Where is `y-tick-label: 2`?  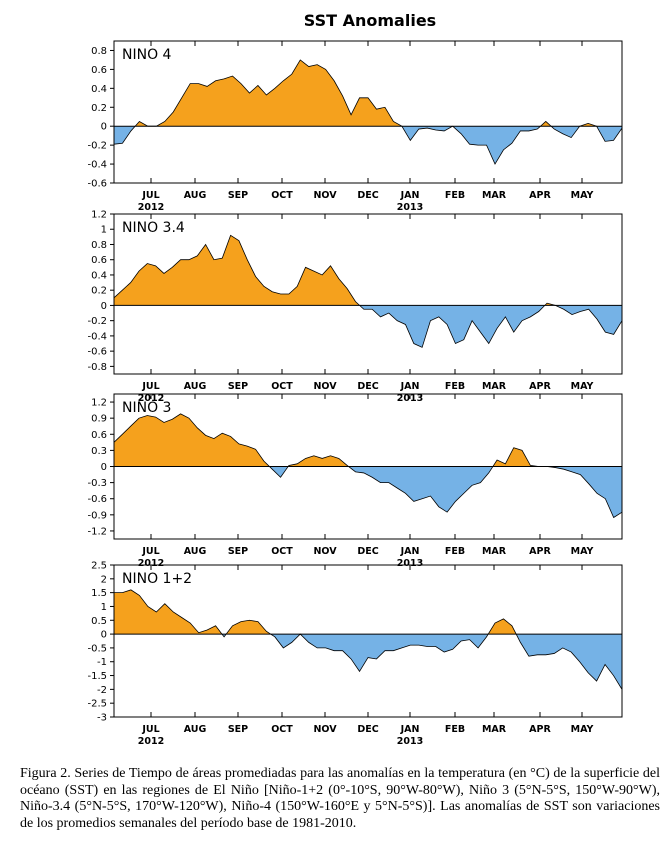
y-tick-label: 2 is located at coordinates (104, 579).